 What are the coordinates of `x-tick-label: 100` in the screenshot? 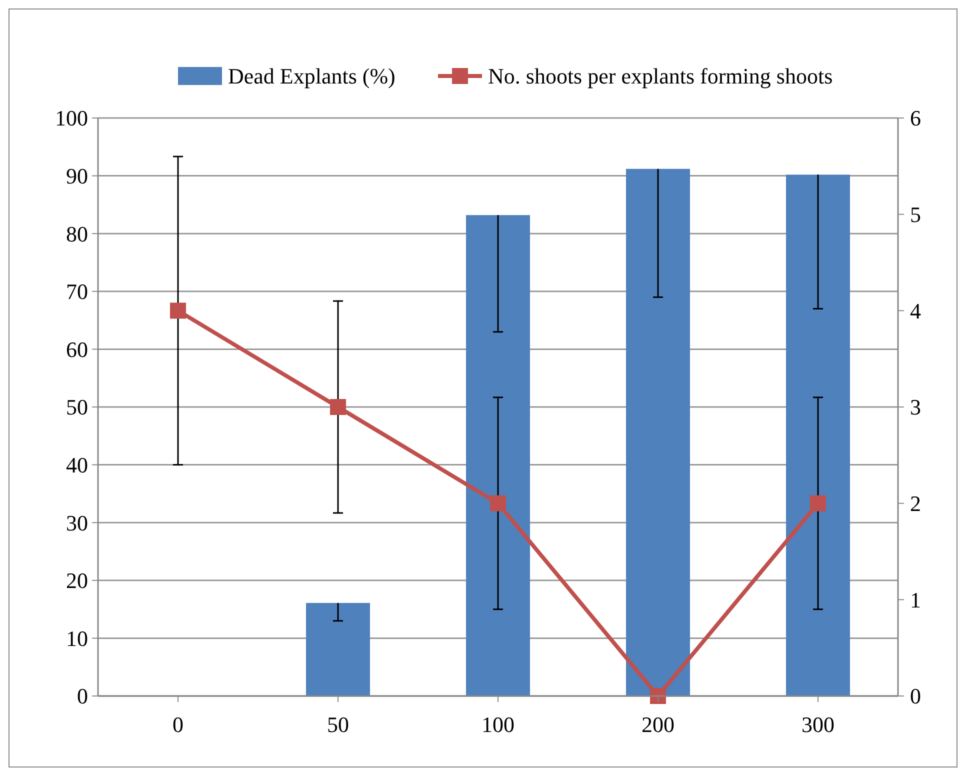 It's located at (498, 724).